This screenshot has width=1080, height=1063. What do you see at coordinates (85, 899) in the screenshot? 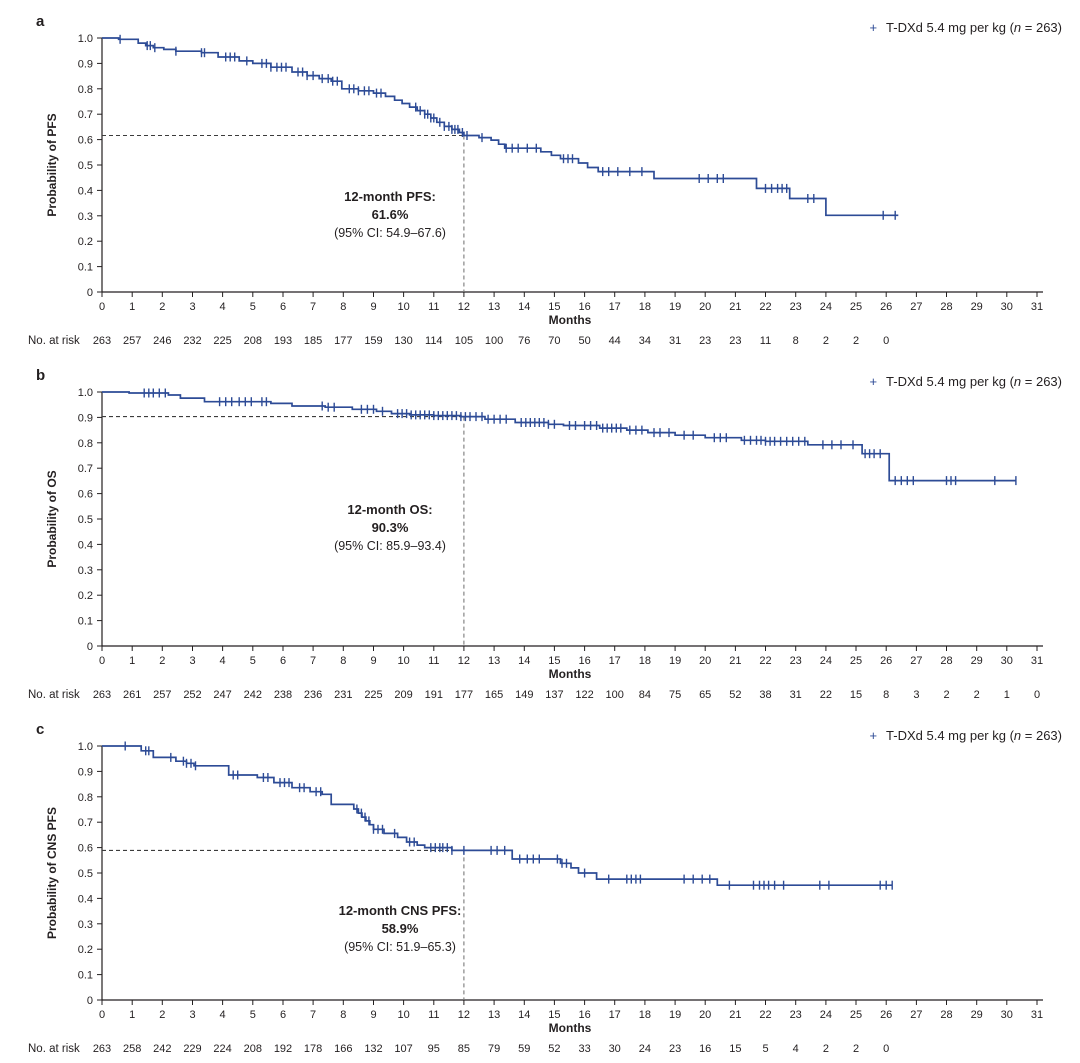
I see `y-tick-label: 0.4` at bounding box center [85, 899].